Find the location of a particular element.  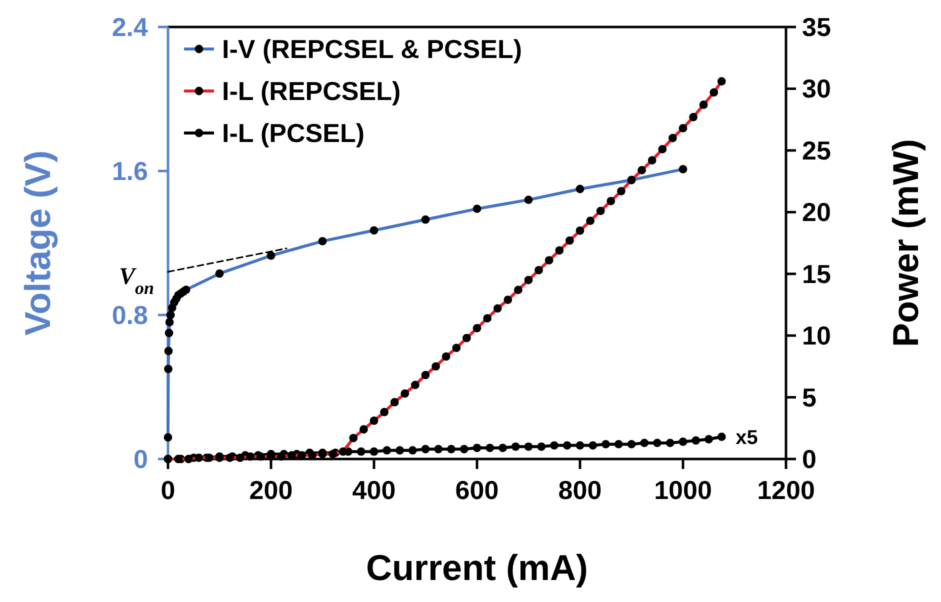

y2-tick-label: 30 is located at coordinates (816, 89).